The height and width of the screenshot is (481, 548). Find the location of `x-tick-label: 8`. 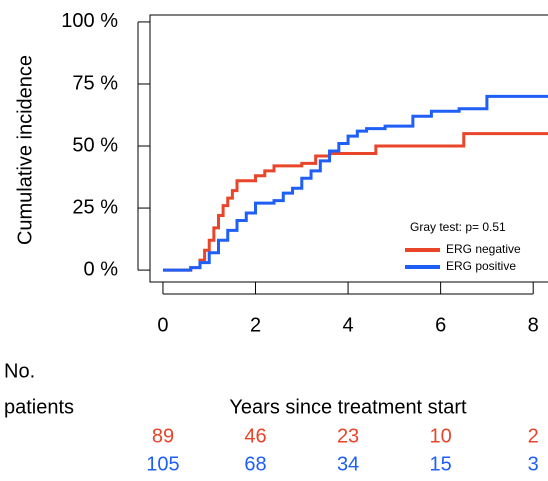

x-tick-label: 8 is located at coordinates (533, 325).